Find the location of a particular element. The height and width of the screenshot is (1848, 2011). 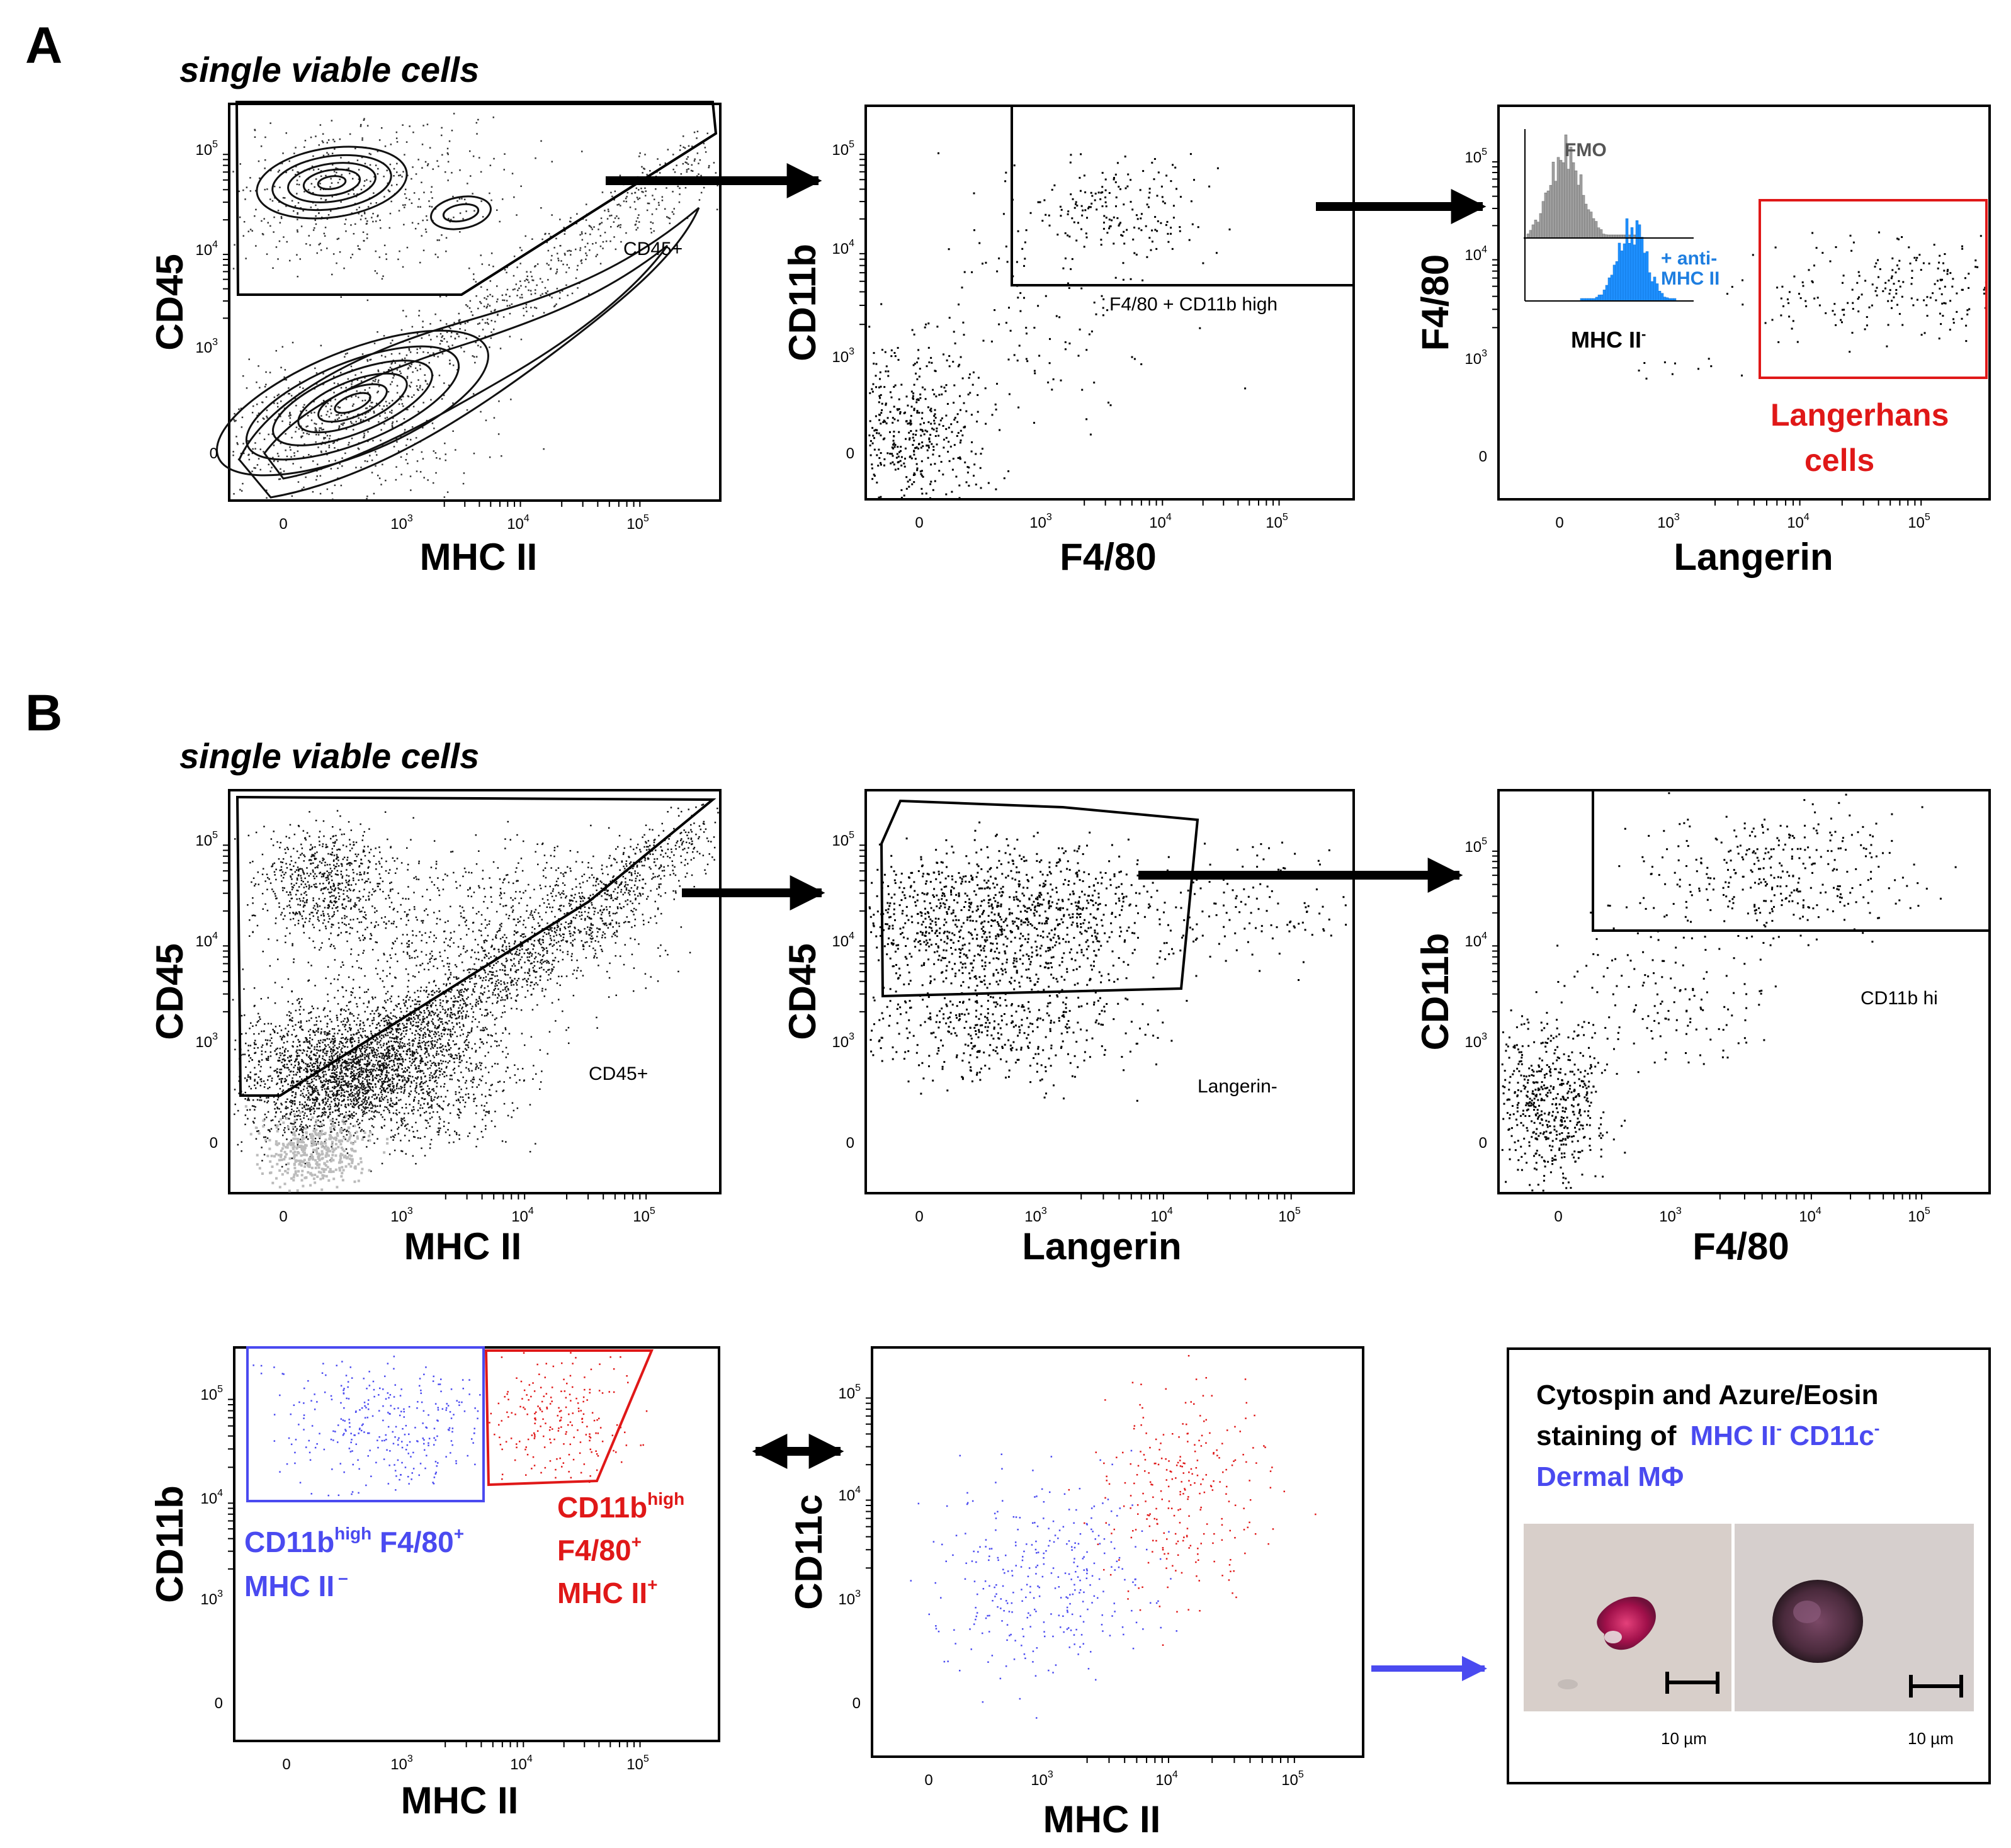

tick-b5-y-3: 10⁵ is located at coordinates (849, 1392).